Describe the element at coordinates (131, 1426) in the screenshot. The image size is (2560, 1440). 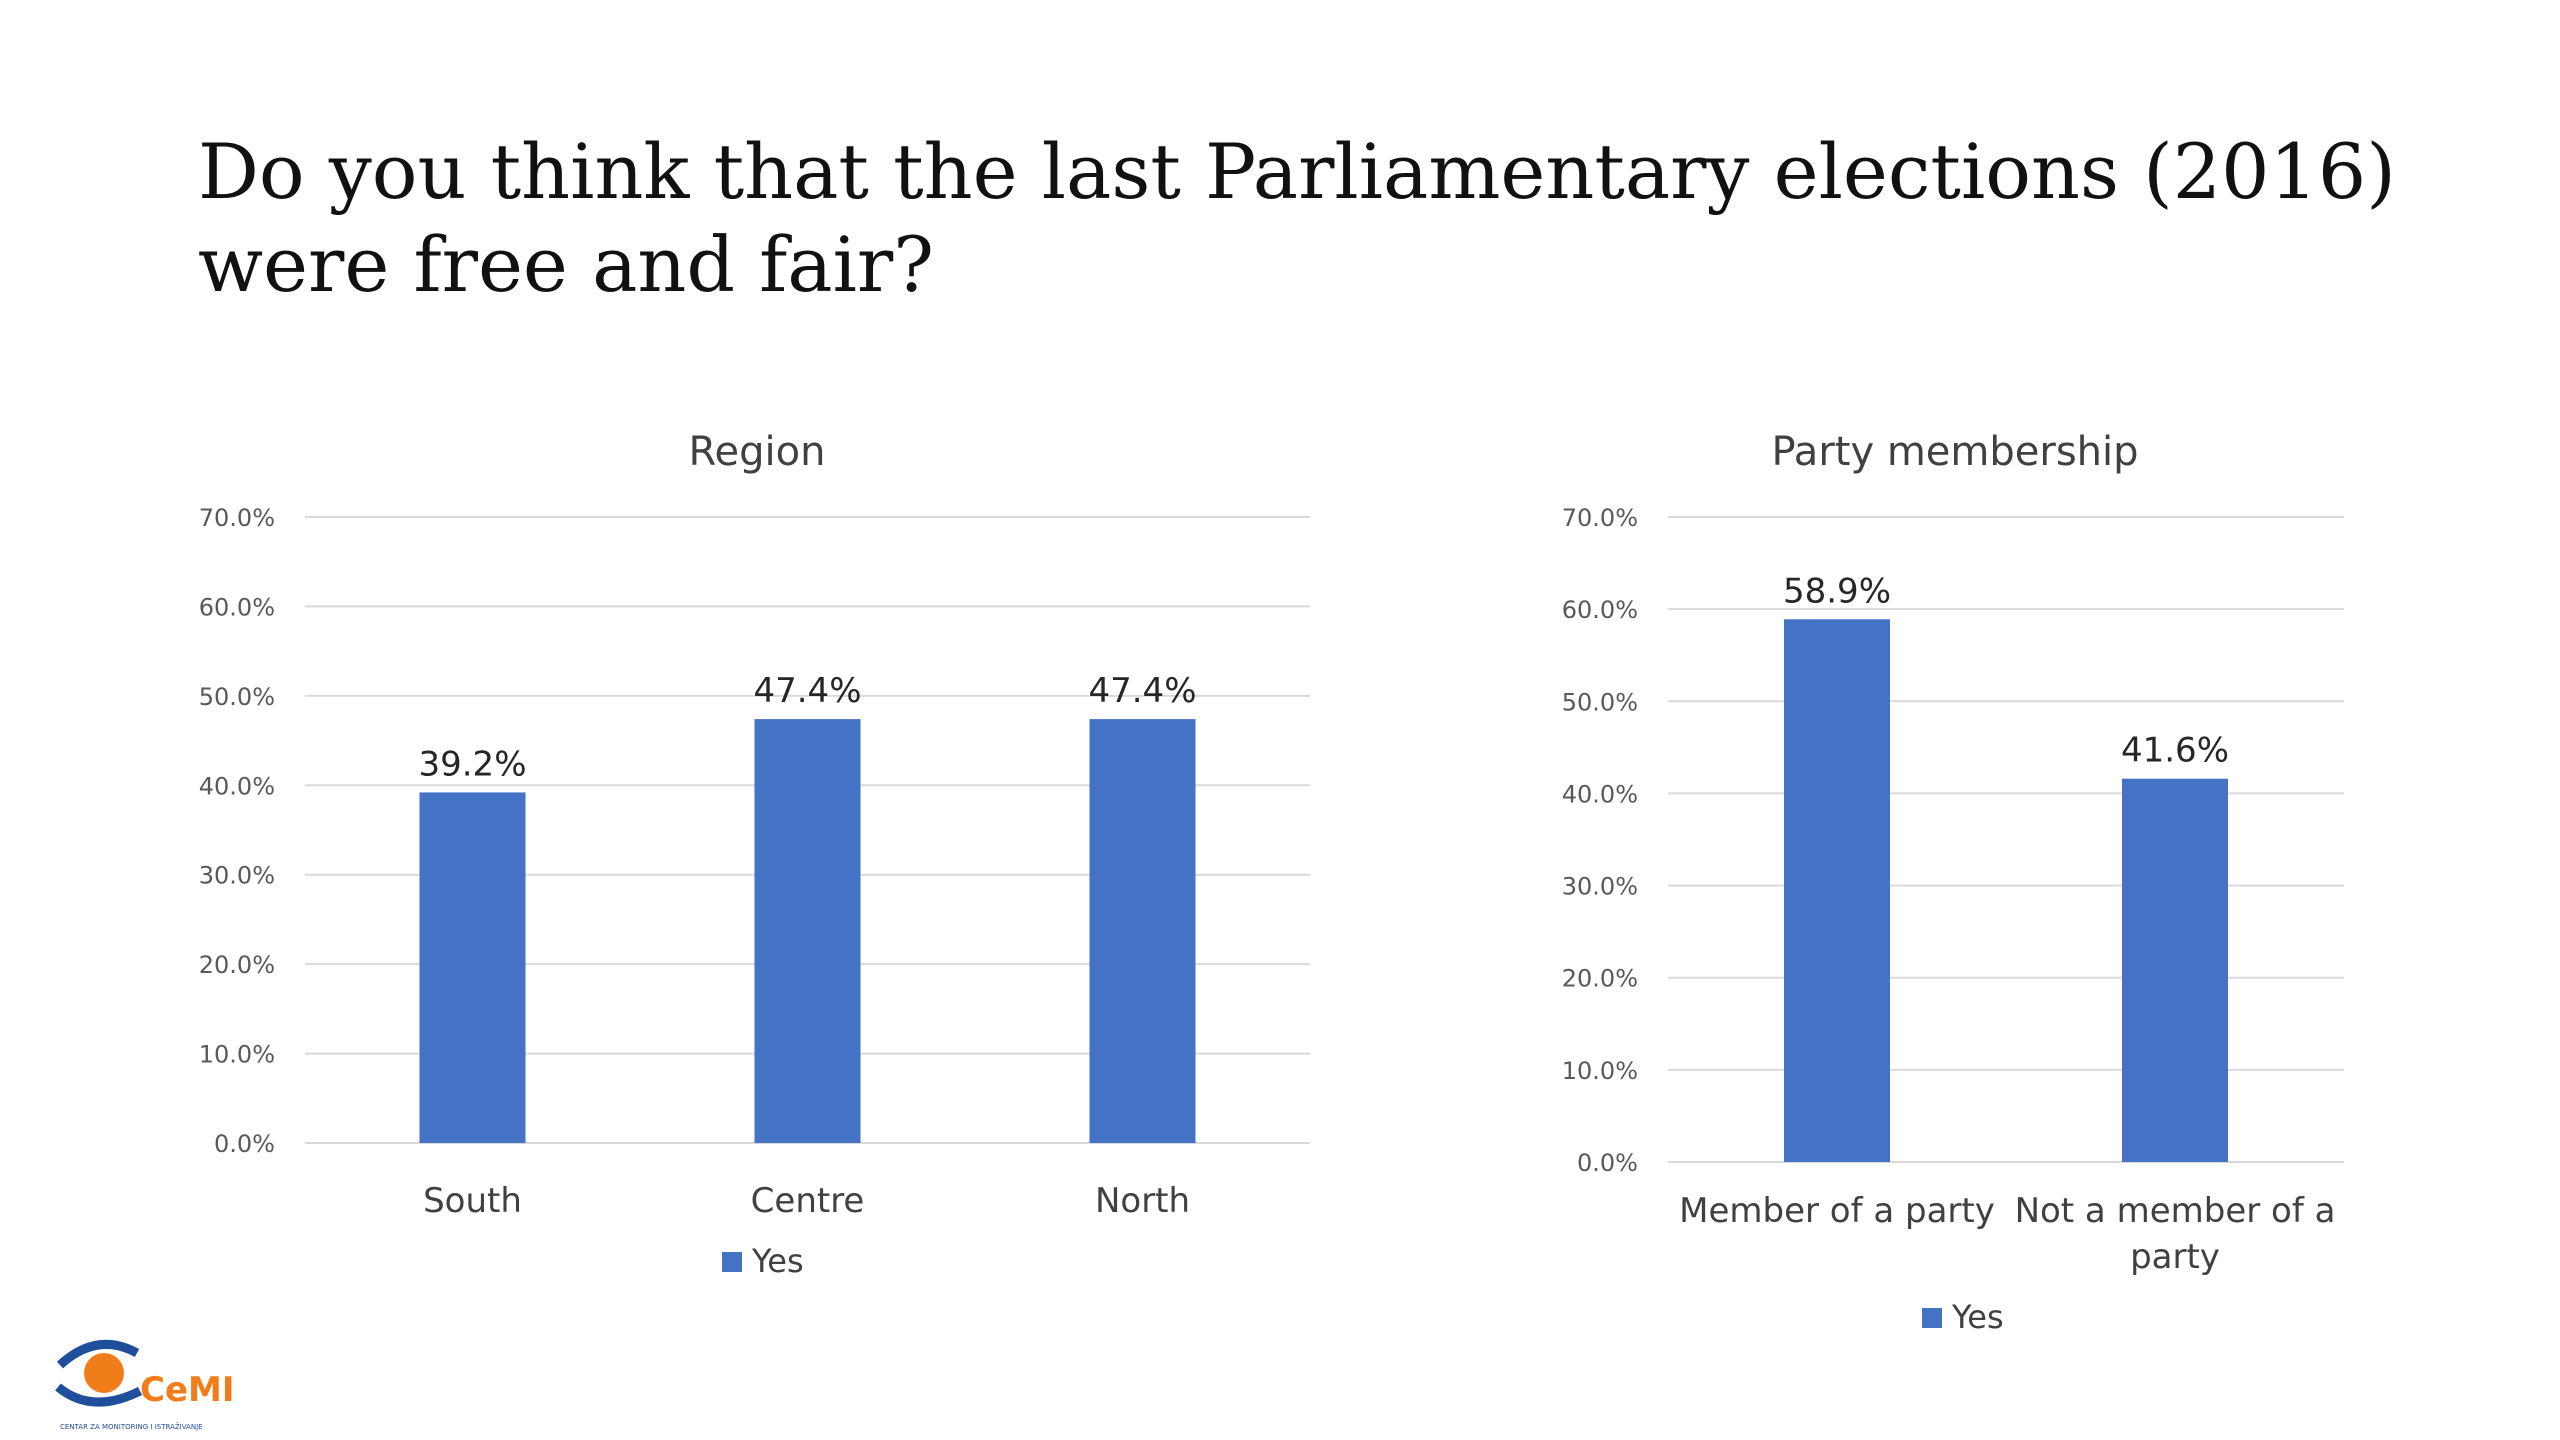
I see `logo-subtext: CENTAR ZA MONITORING I ISTRAŽIVANJE` at that location.